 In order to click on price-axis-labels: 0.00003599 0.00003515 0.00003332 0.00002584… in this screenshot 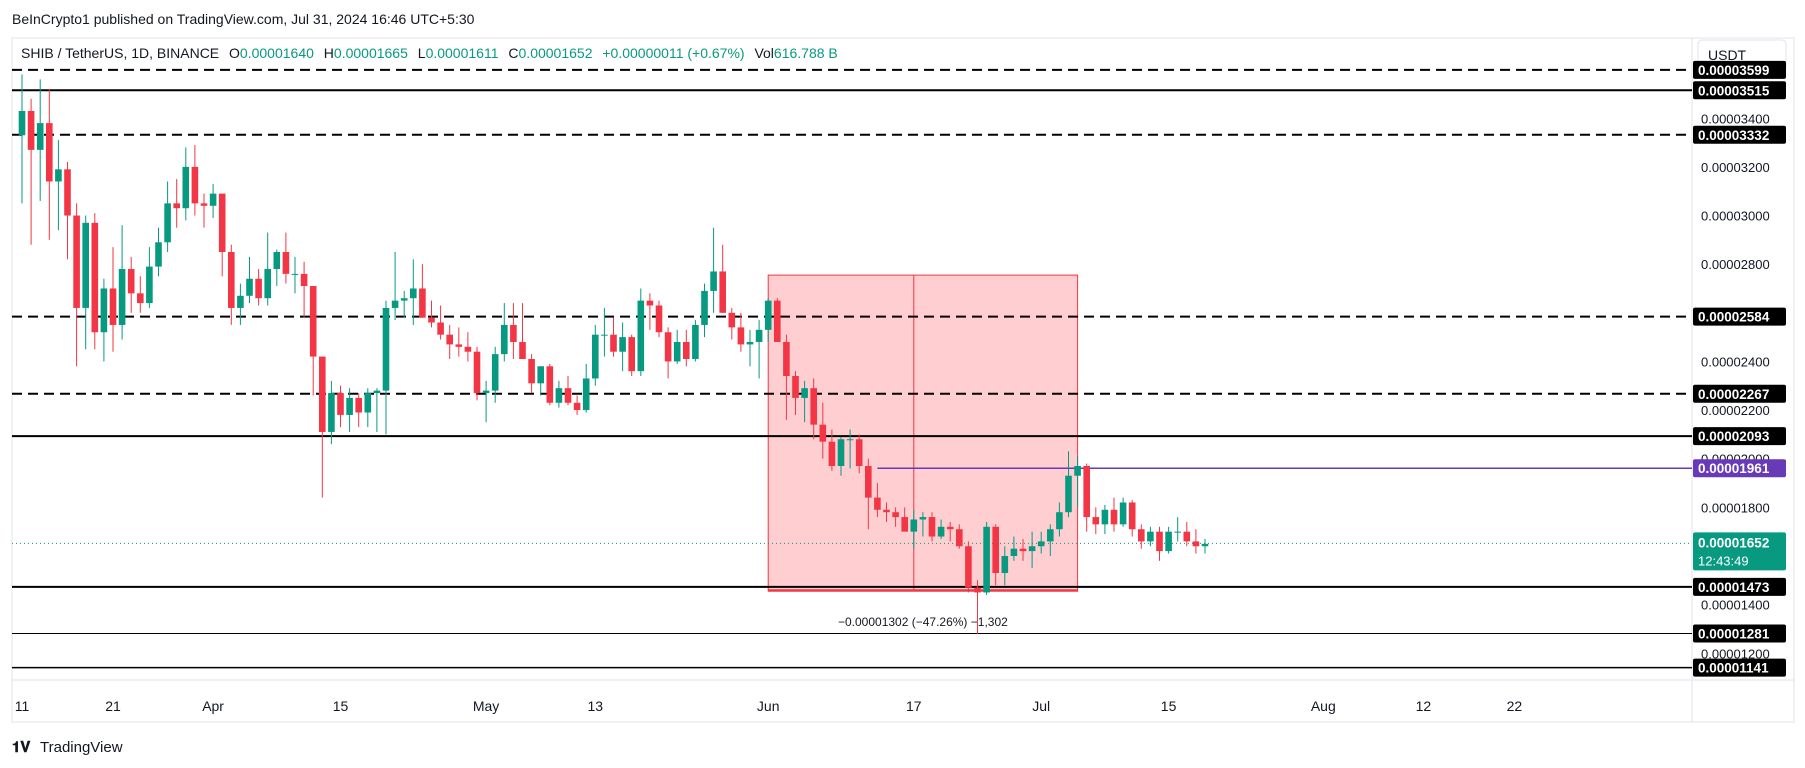, I will do `click(1739, 368)`.